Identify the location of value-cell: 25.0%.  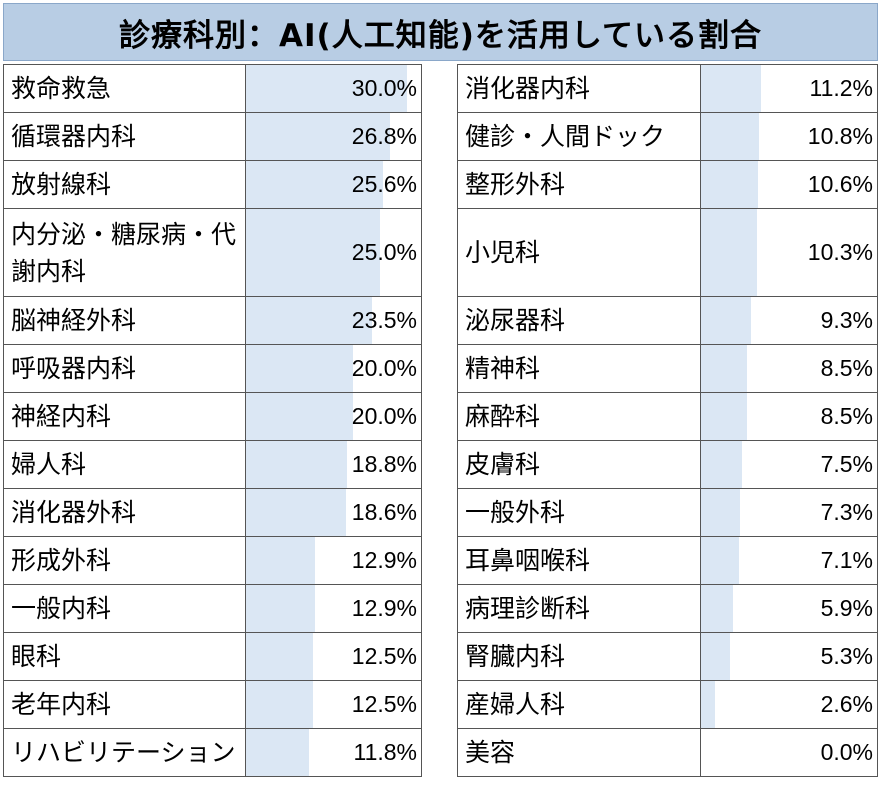
(333, 252).